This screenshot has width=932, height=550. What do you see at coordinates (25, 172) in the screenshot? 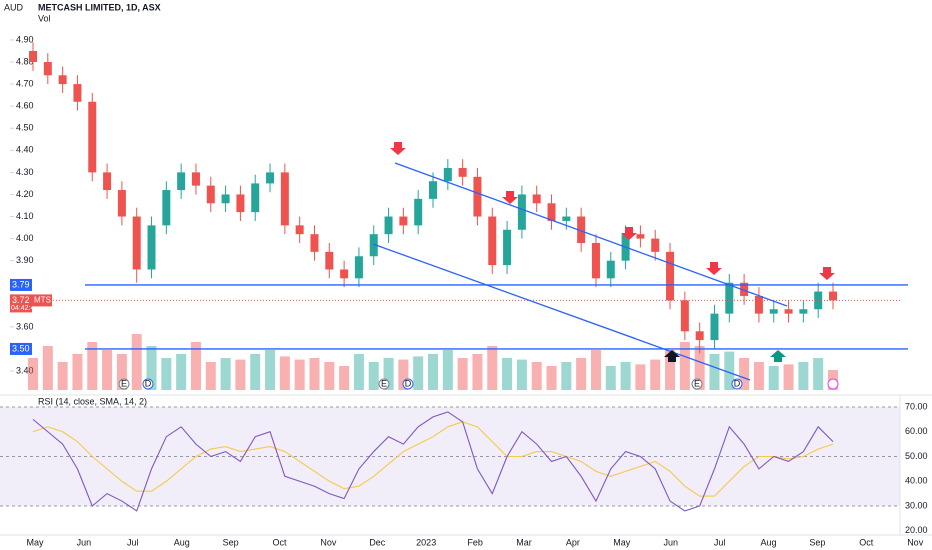
I see `y-tick-label: 4.30` at bounding box center [25, 172].